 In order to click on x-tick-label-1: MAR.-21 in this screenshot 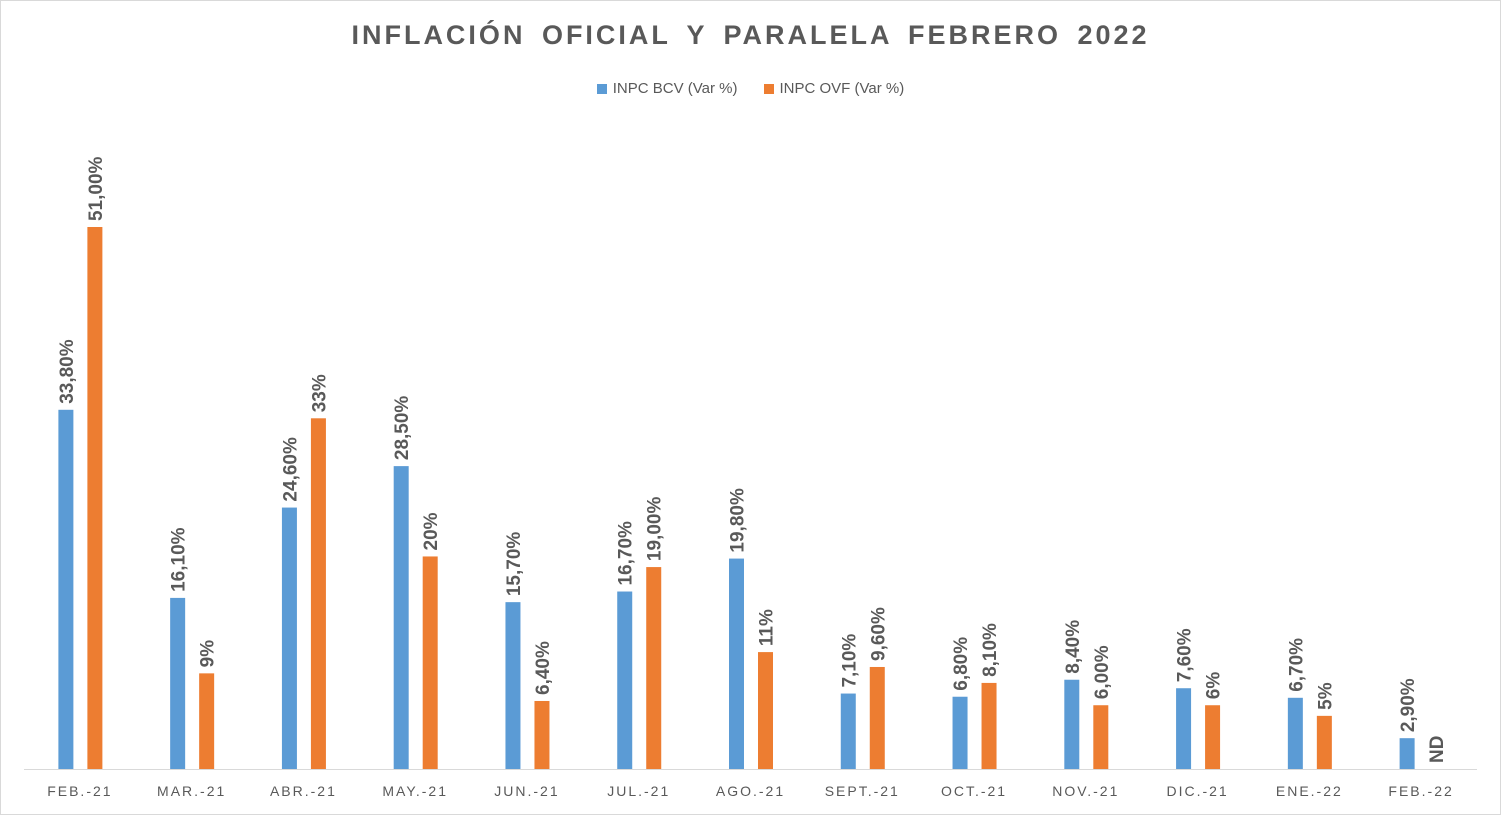, I will do `click(191, 791)`.